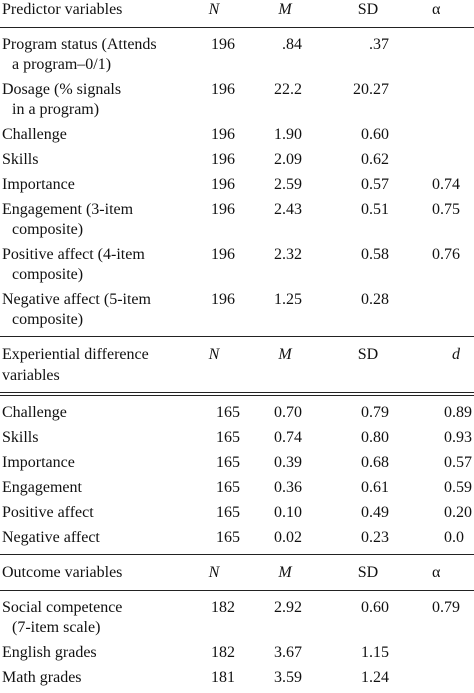 This screenshot has height=693, width=474. What do you see at coordinates (288, 209) in the screenshot?
I see `cell-m: 2.43` at bounding box center [288, 209].